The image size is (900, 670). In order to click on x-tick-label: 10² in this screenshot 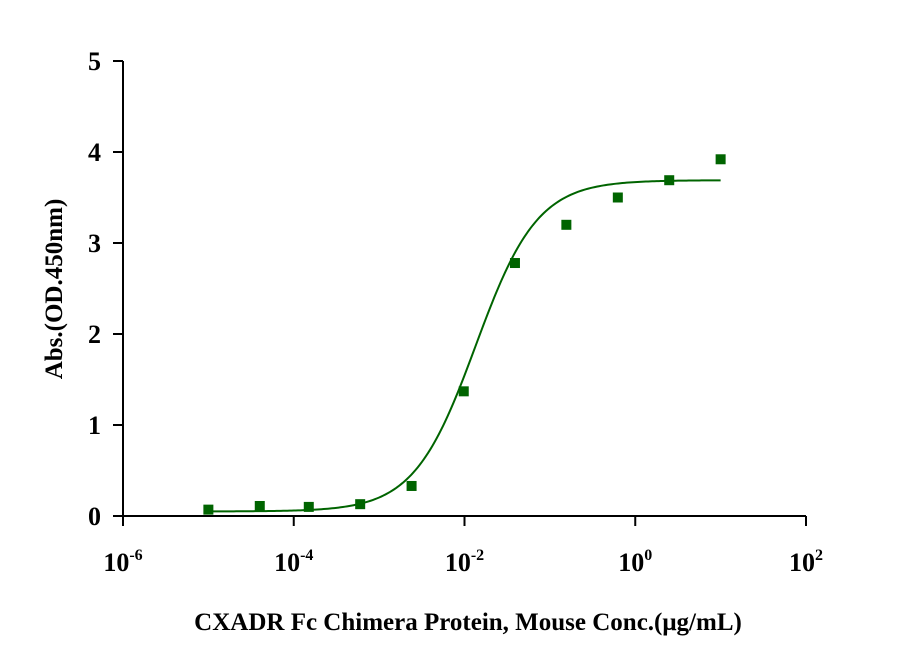, I will do `click(806, 562)`.